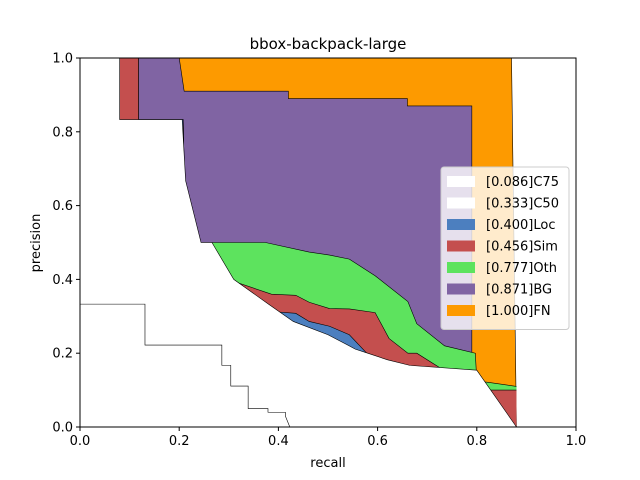  Describe the element at coordinates (179, 441) in the screenshot. I see `x-tick-label: 0.2` at that location.